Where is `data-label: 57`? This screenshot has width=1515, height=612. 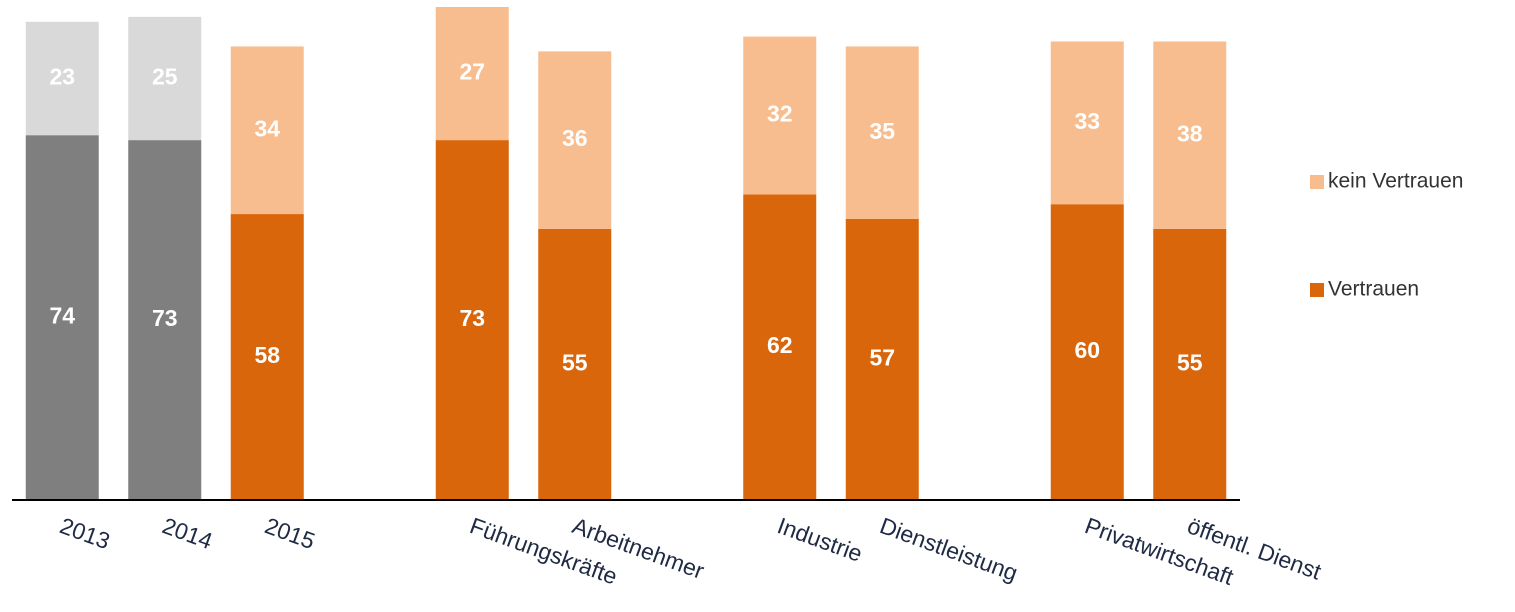 data-label: 57 is located at coordinates (882, 358).